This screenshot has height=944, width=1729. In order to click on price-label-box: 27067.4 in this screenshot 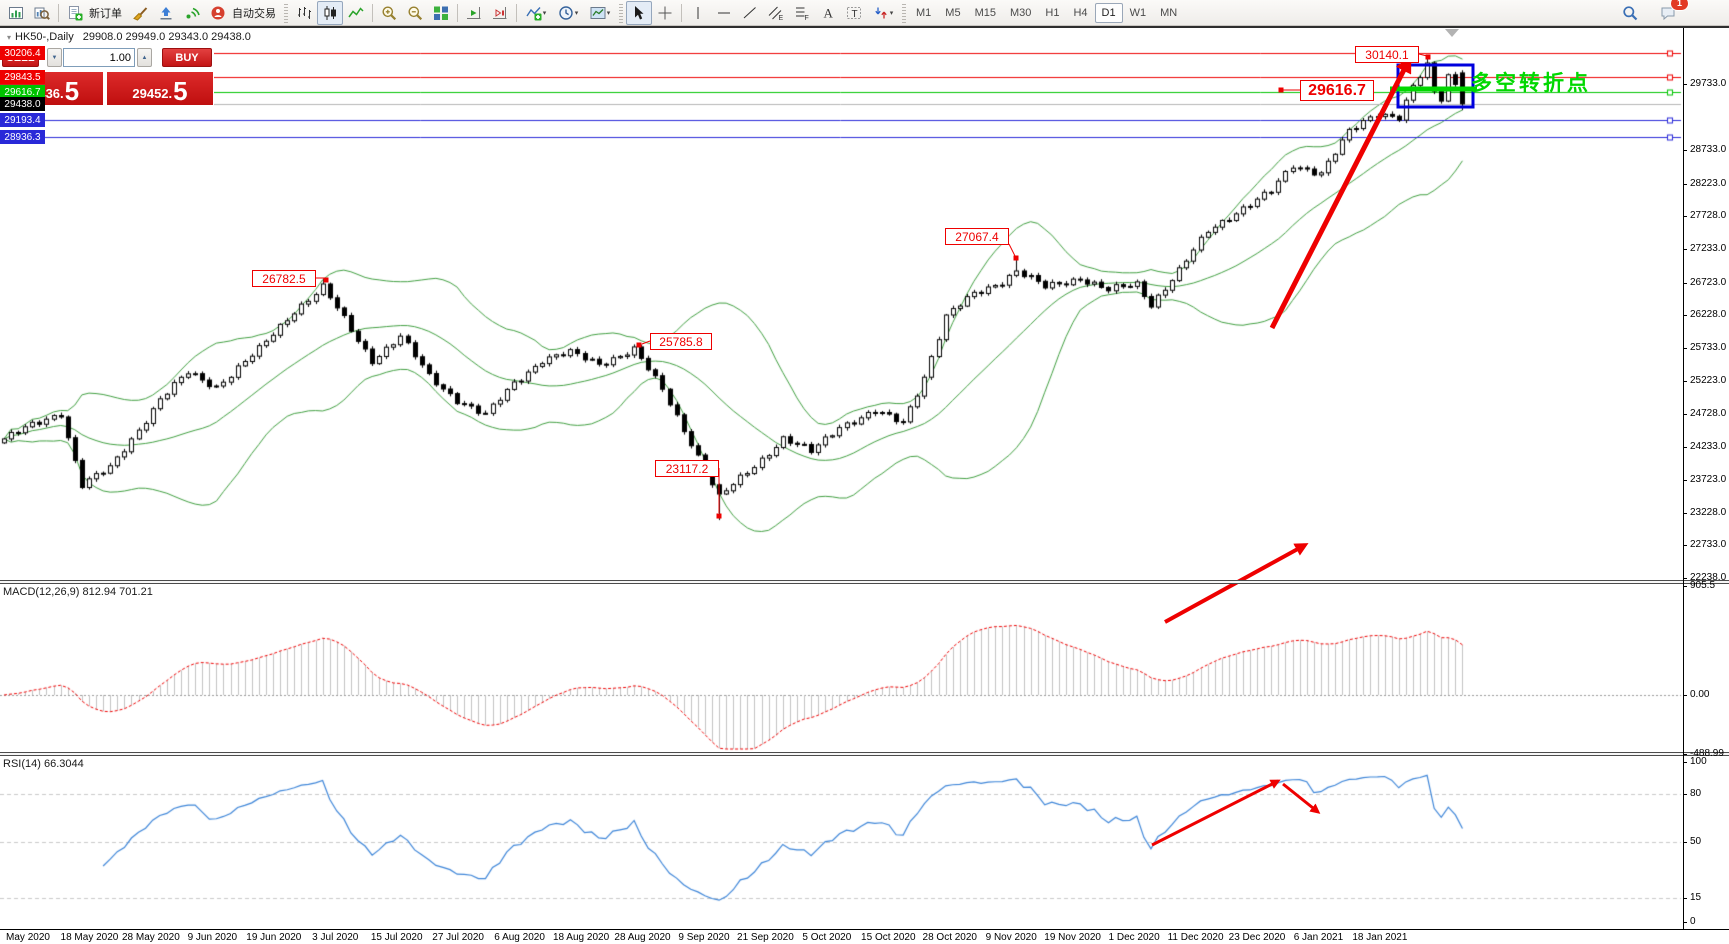, I will do `click(977, 236)`.